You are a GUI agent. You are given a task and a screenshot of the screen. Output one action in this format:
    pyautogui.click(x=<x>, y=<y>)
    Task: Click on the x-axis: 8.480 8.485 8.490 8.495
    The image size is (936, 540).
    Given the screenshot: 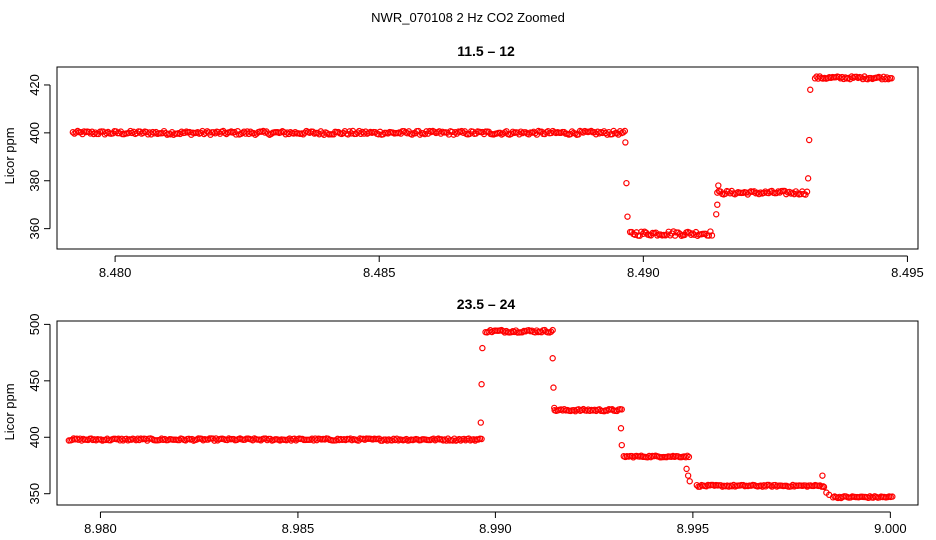 What is the action you would take?
    pyautogui.click(x=511, y=267)
    